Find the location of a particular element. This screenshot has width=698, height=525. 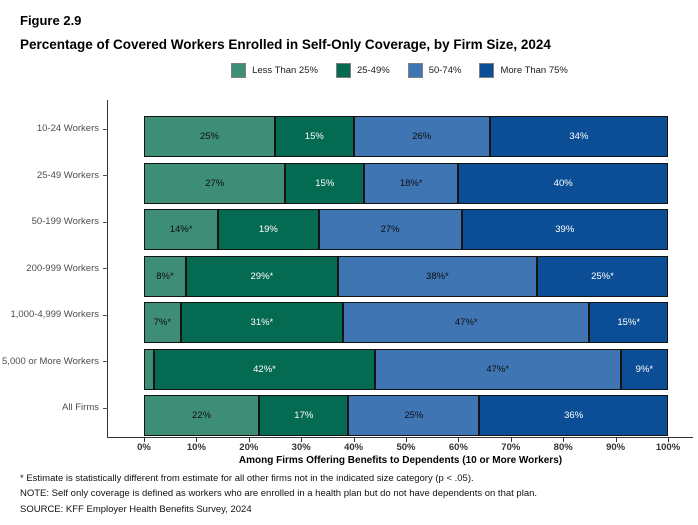

bar-segment-label: 34% is located at coordinates (579, 136).